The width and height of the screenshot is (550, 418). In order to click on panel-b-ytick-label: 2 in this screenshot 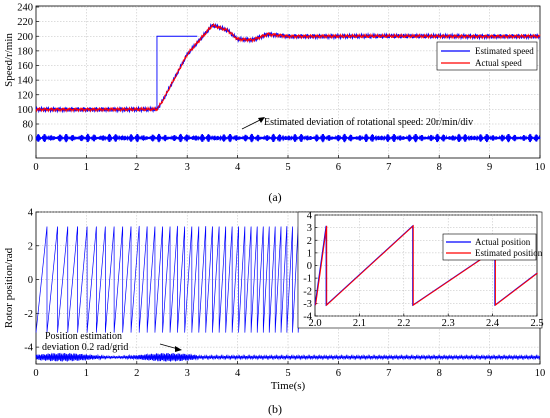, I will do `click(30, 246)`.